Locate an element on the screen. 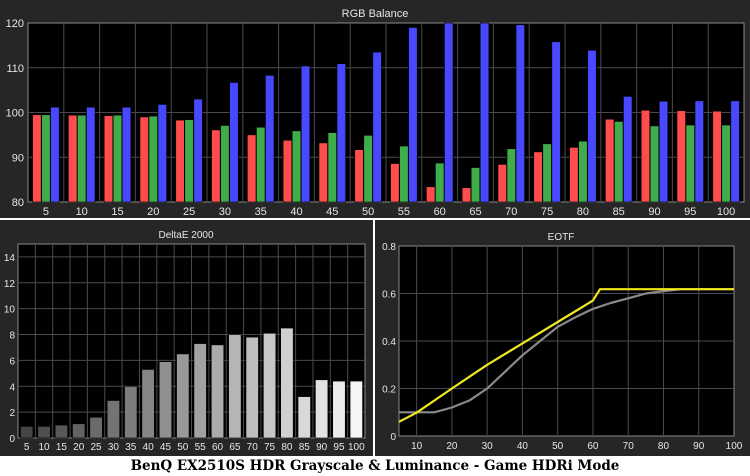 This screenshot has height=476, width=750. rgb-xtick-label: 10 is located at coordinates (82, 212).